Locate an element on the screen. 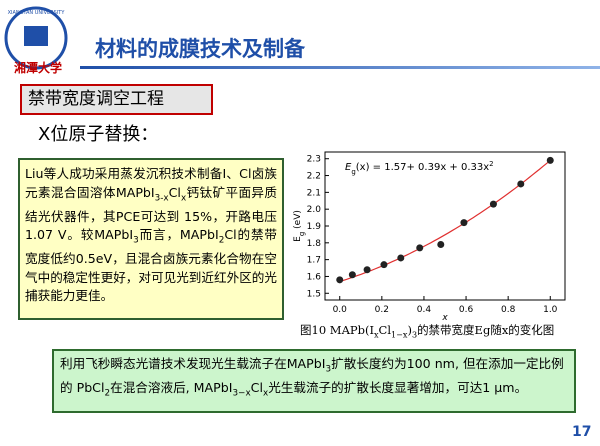 The height and width of the screenshot is (446, 600). y-tick-label: 2.0 is located at coordinates (314, 210).